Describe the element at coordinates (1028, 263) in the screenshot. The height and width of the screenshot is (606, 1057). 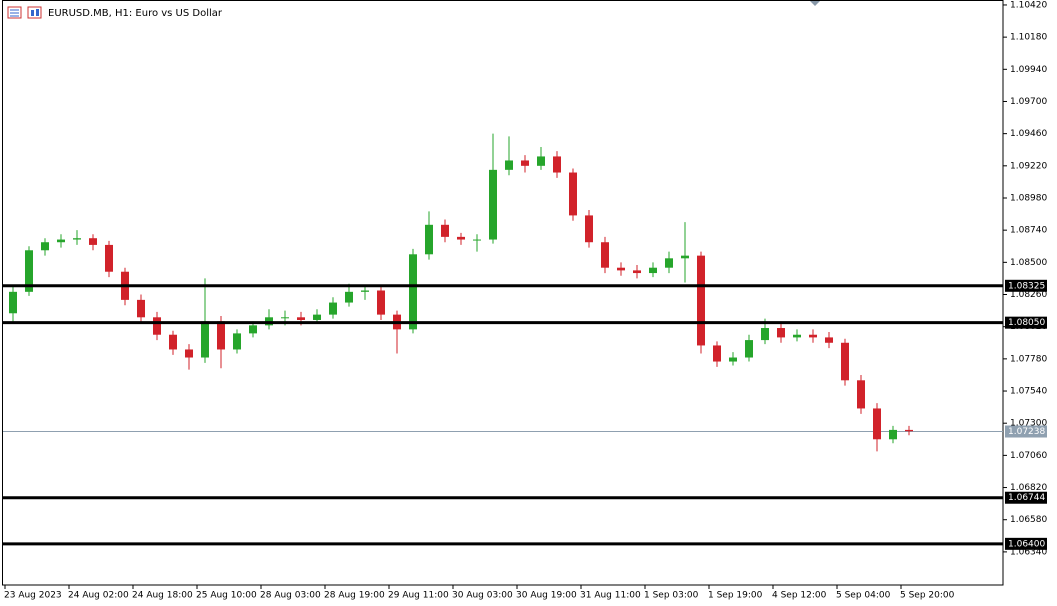
I see `y-tick-label: 1.08500` at that location.